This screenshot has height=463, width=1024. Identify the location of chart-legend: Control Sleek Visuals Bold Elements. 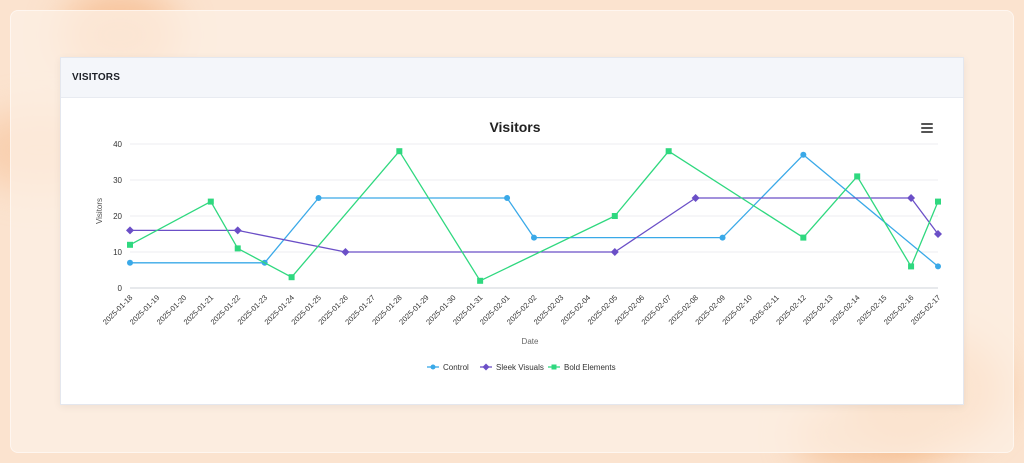
(521, 367).